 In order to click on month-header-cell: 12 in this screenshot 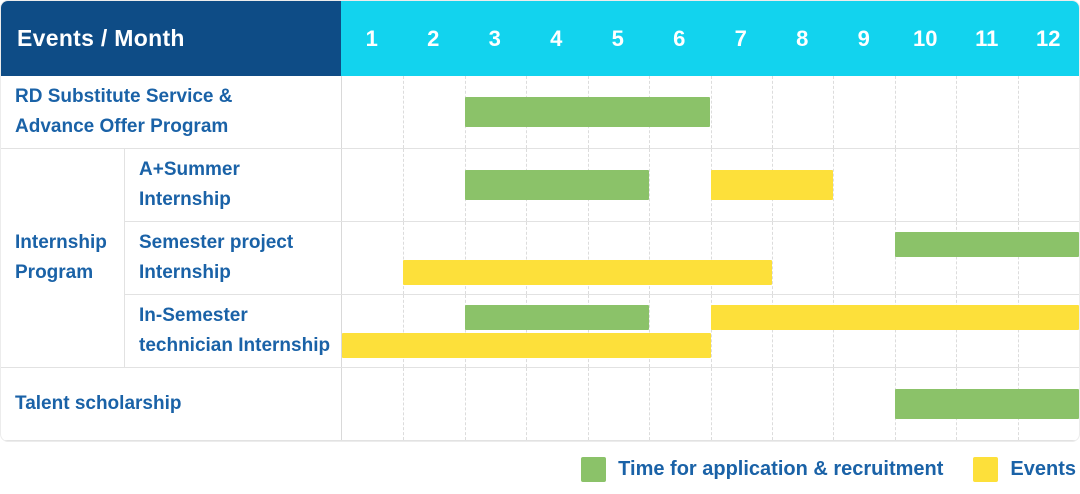, I will do `click(1048, 38)`.